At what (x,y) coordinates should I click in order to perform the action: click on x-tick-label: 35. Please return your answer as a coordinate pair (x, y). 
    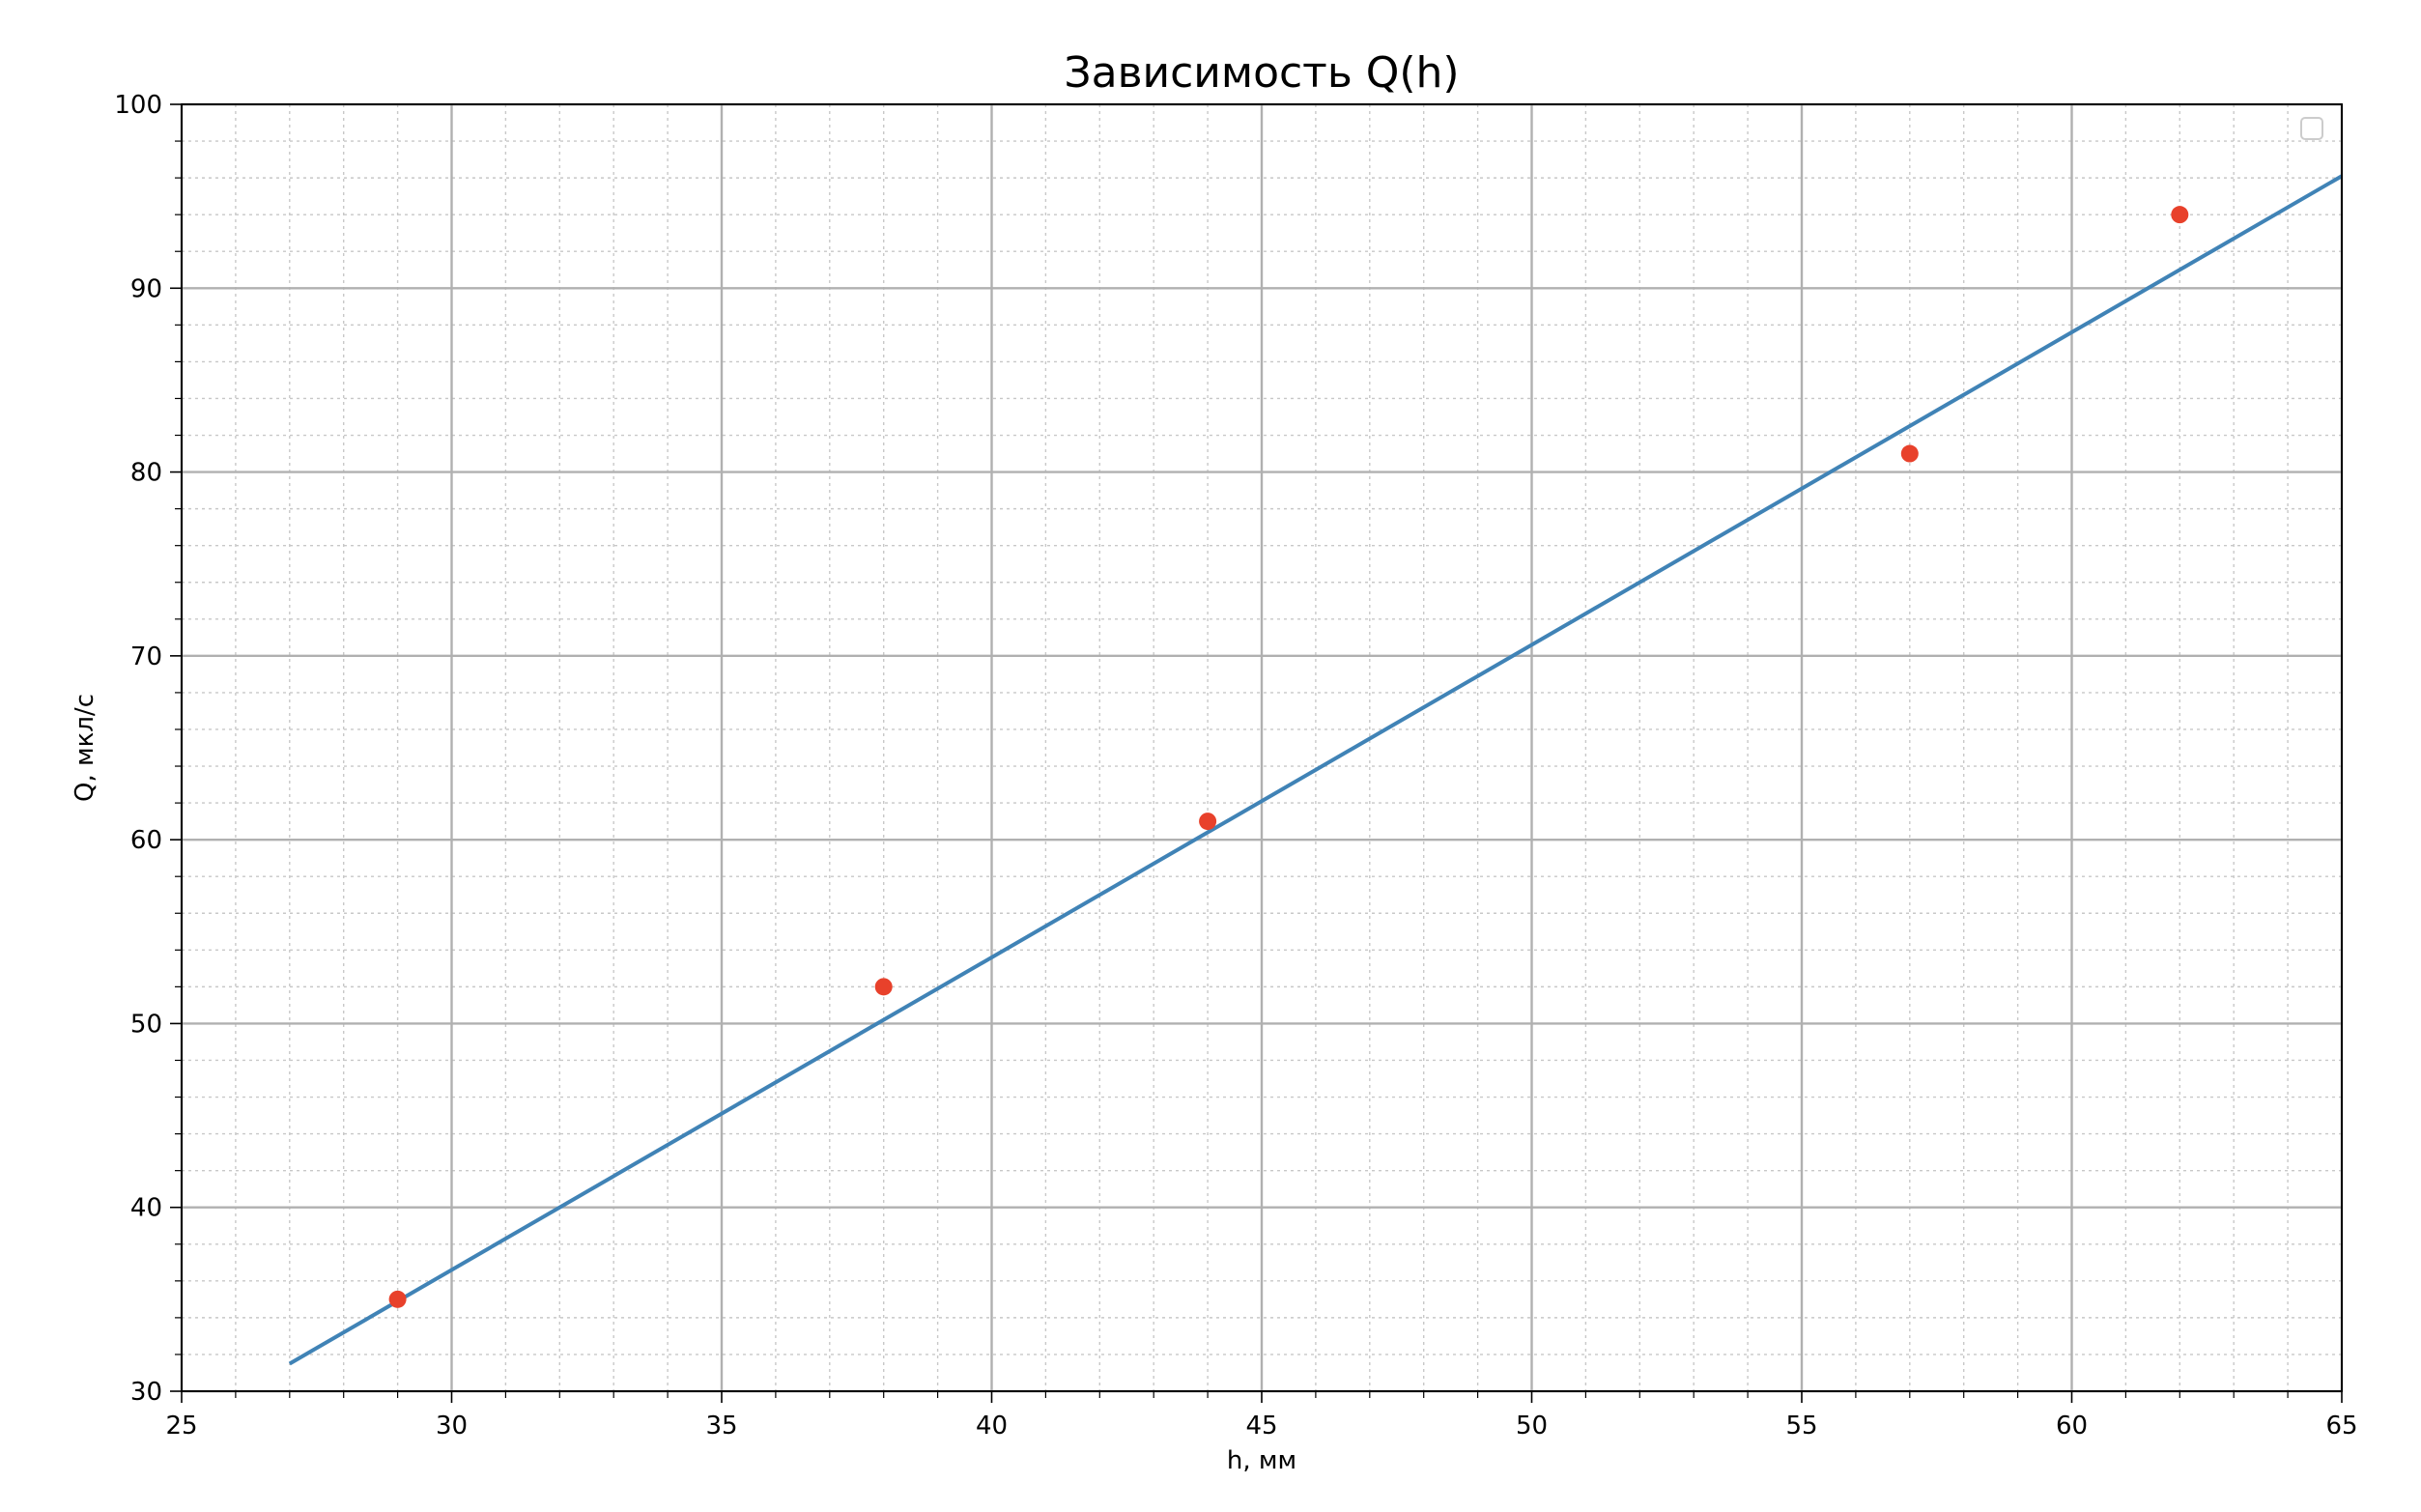
    Looking at the image, I should click on (721, 1426).